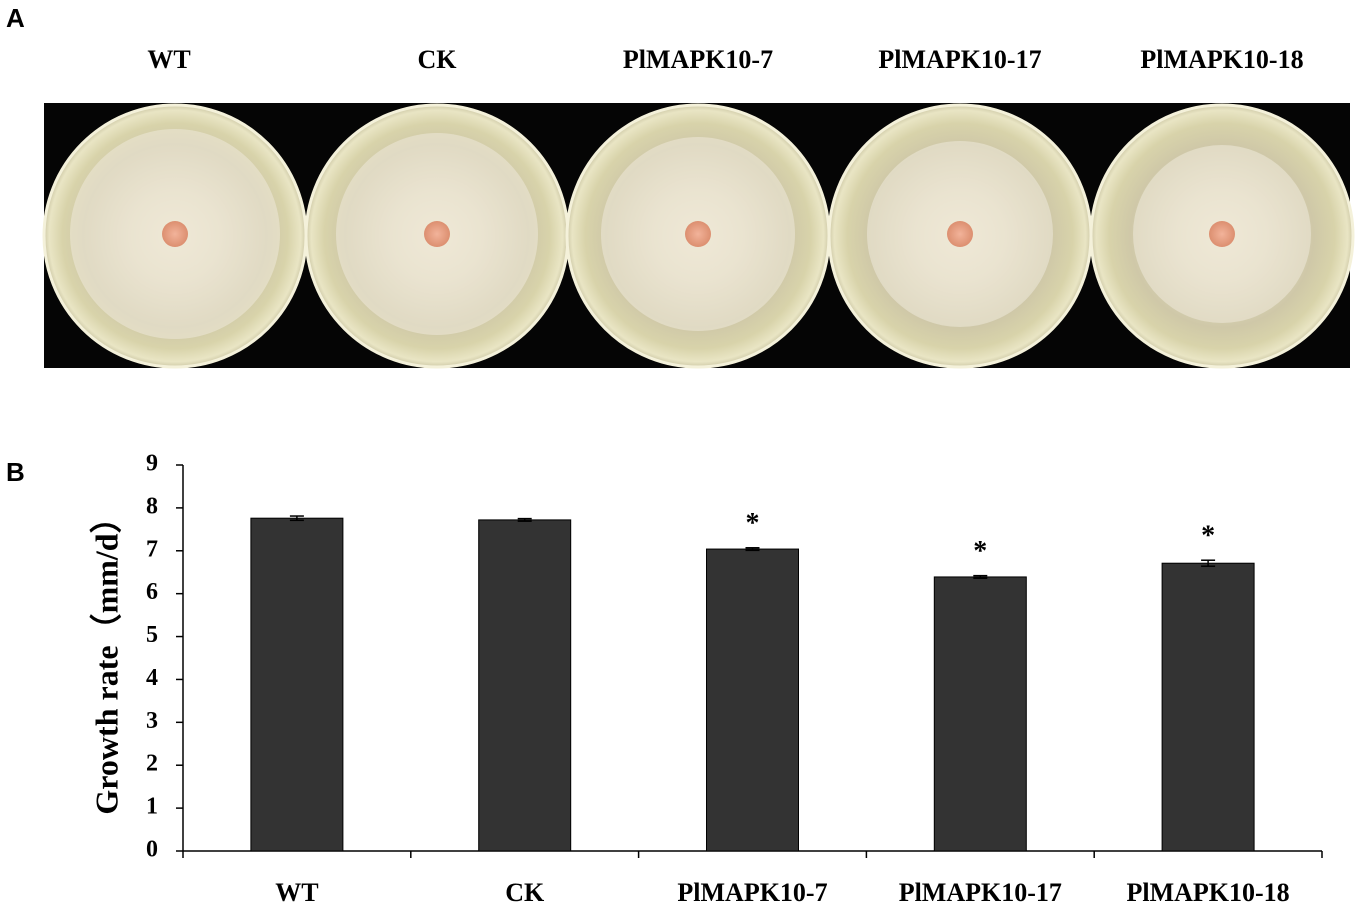 Image resolution: width=1360 pixels, height=915 pixels. What do you see at coordinates (296, 892) in the screenshot?
I see `x-tick-label: WT` at bounding box center [296, 892].